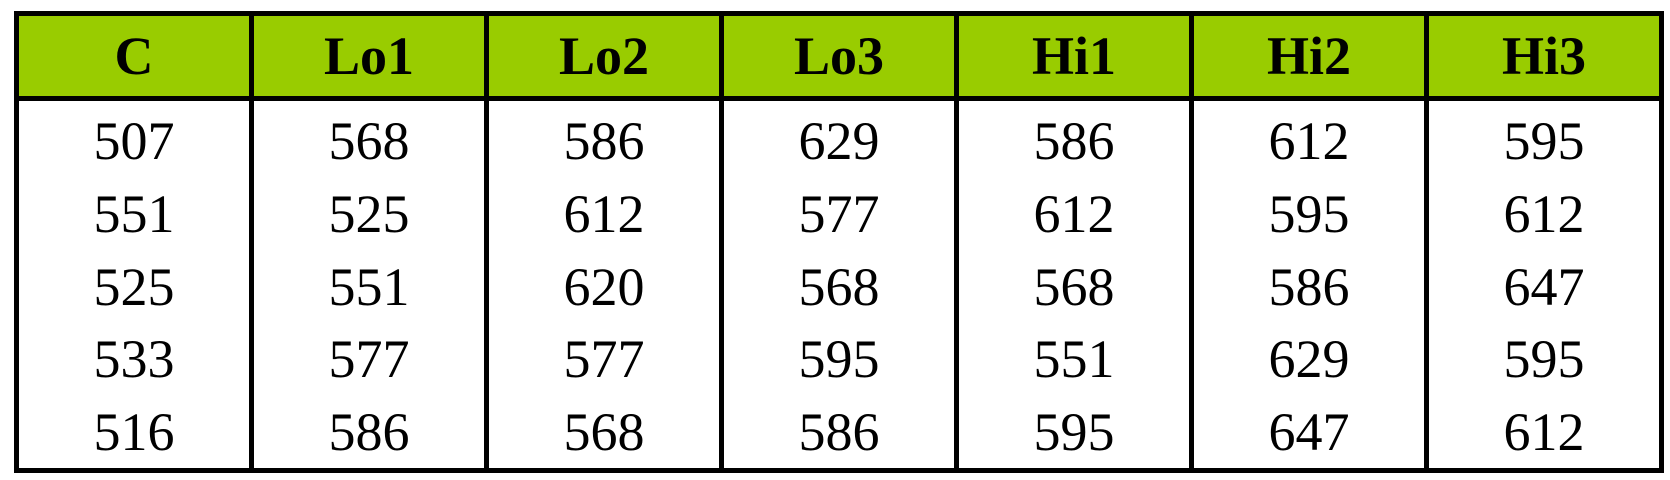 Image resolution: width=1670 pixels, height=480 pixels. Describe the element at coordinates (604, 57) in the screenshot. I see `header-cell-lo2: Lo2` at that location.